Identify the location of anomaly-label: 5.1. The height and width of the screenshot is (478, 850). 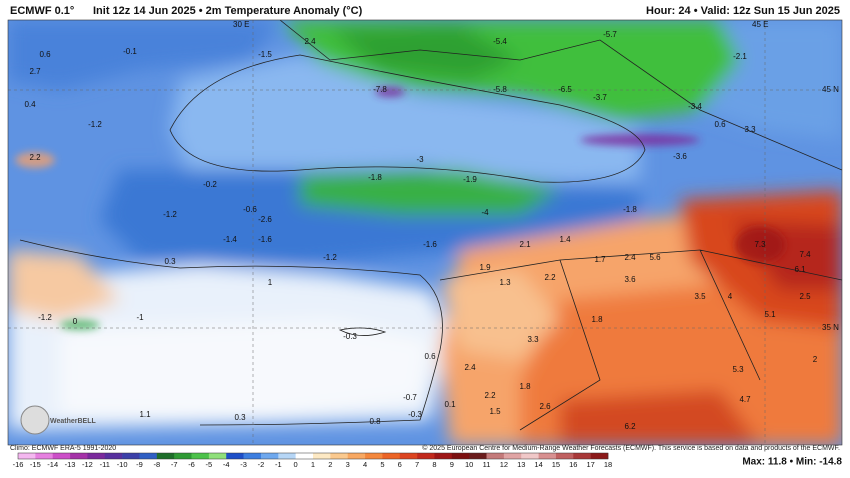
(770, 314).